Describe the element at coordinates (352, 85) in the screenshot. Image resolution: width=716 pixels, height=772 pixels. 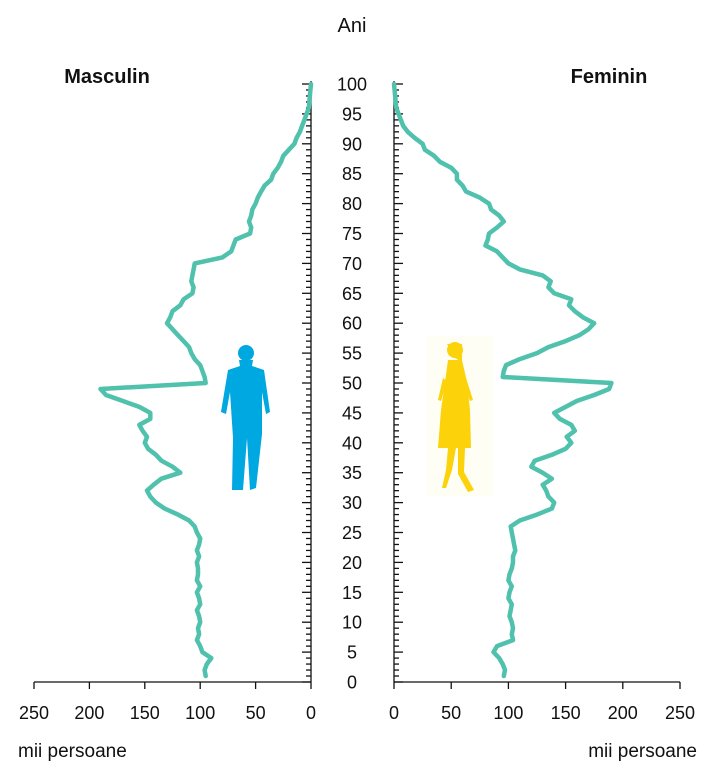
I see `age-tick-label: 100` at that location.